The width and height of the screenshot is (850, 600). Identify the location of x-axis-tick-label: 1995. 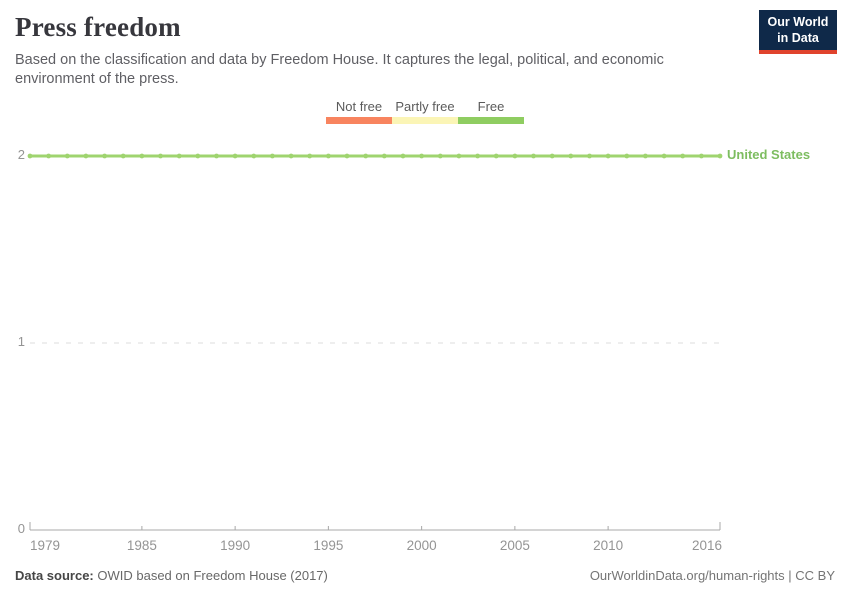
(328, 545).